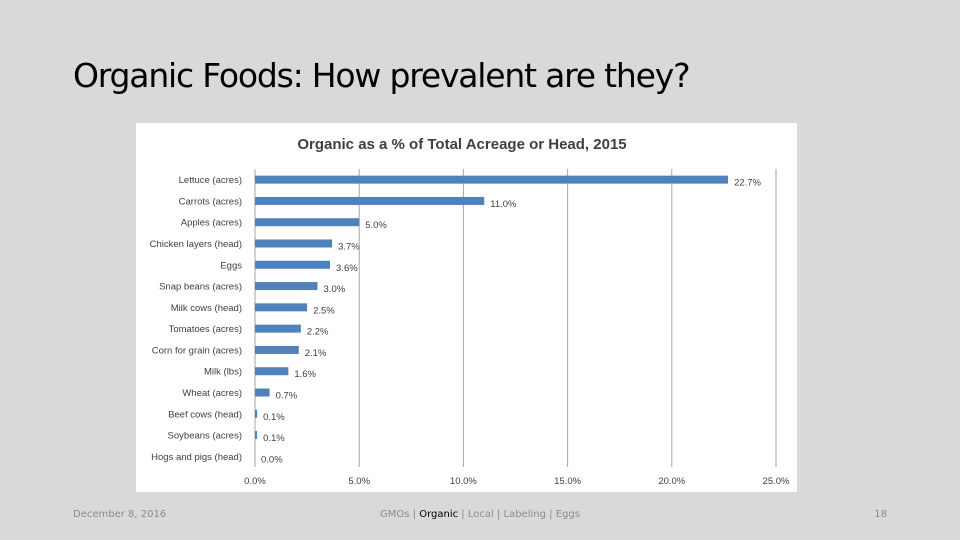 Image resolution: width=960 pixels, height=540 pixels. What do you see at coordinates (880, 514) in the screenshot?
I see `page-number: 18` at bounding box center [880, 514].